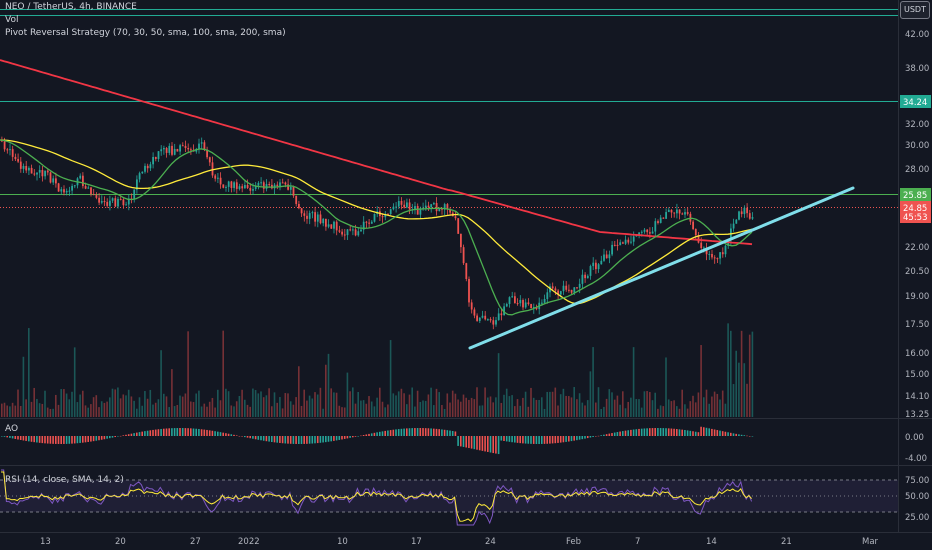  What do you see at coordinates (915, 10) in the screenshot?
I see `currency-button: USDT` at bounding box center [915, 10].